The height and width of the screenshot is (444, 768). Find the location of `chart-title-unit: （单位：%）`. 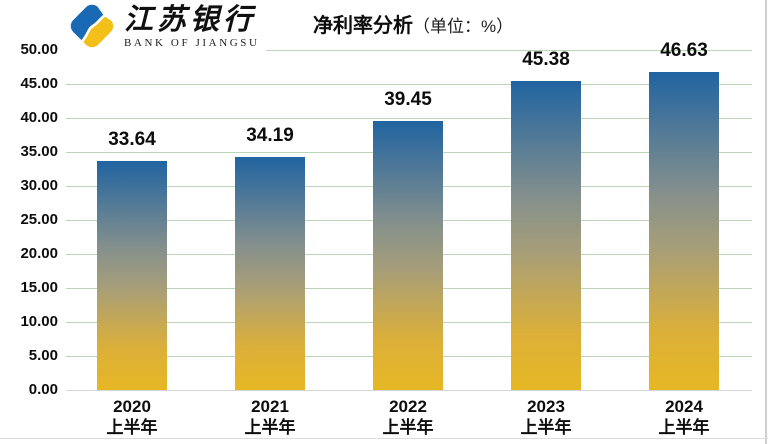

chart-title-unit: （单位：%） is located at coordinates (463, 26).